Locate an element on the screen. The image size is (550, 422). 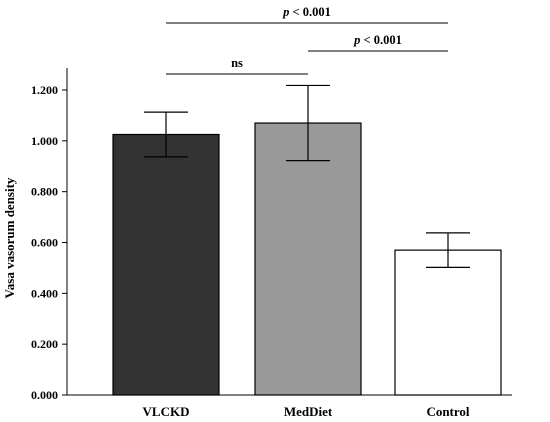
y-tick-label: 0.400 is located at coordinates (44, 293).